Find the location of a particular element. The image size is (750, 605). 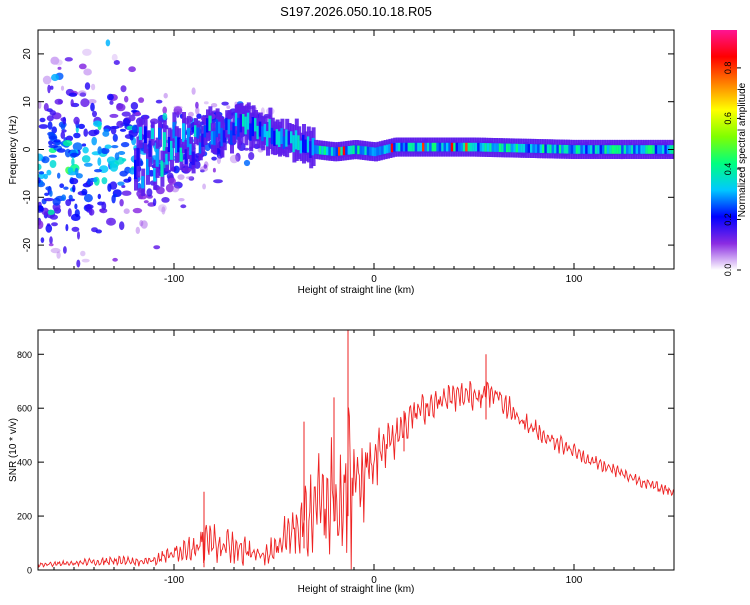

snr-y-tick-label: 800 is located at coordinates (24, 355).